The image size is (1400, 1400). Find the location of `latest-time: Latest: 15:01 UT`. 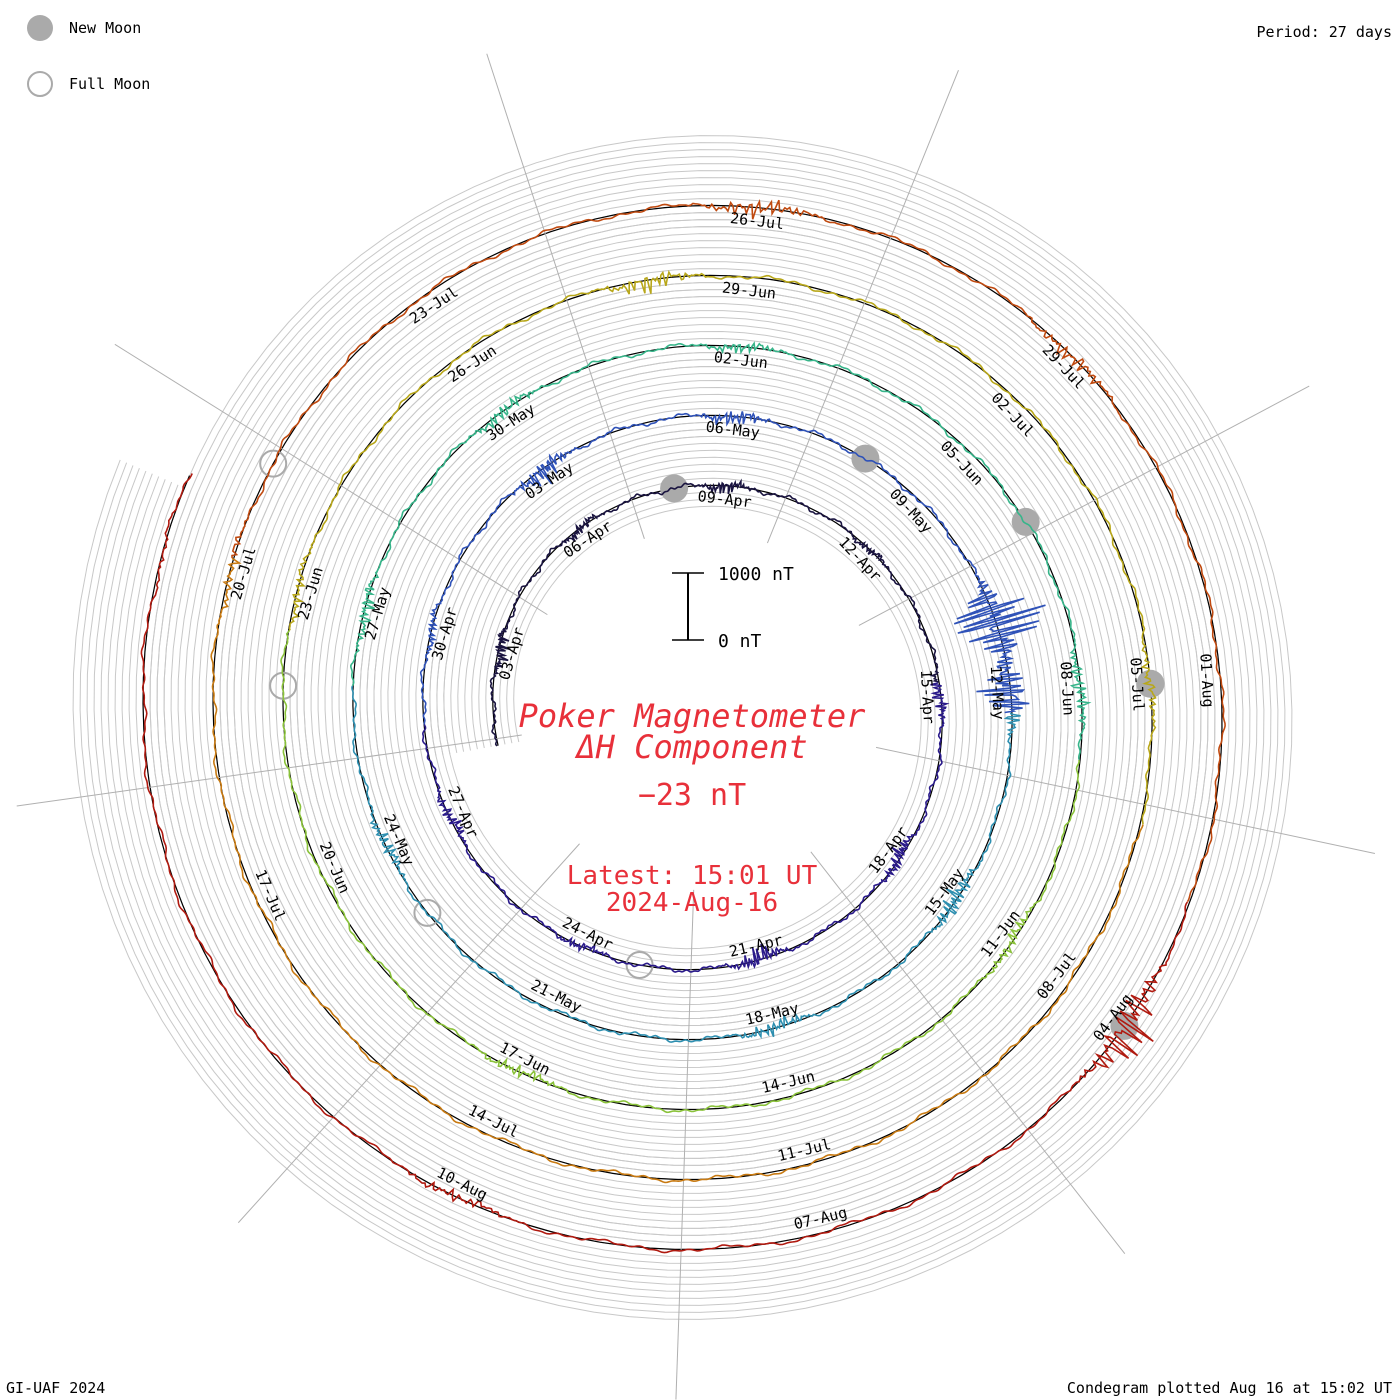

latest-time: Latest: 15:01 UT is located at coordinates (692, 876).